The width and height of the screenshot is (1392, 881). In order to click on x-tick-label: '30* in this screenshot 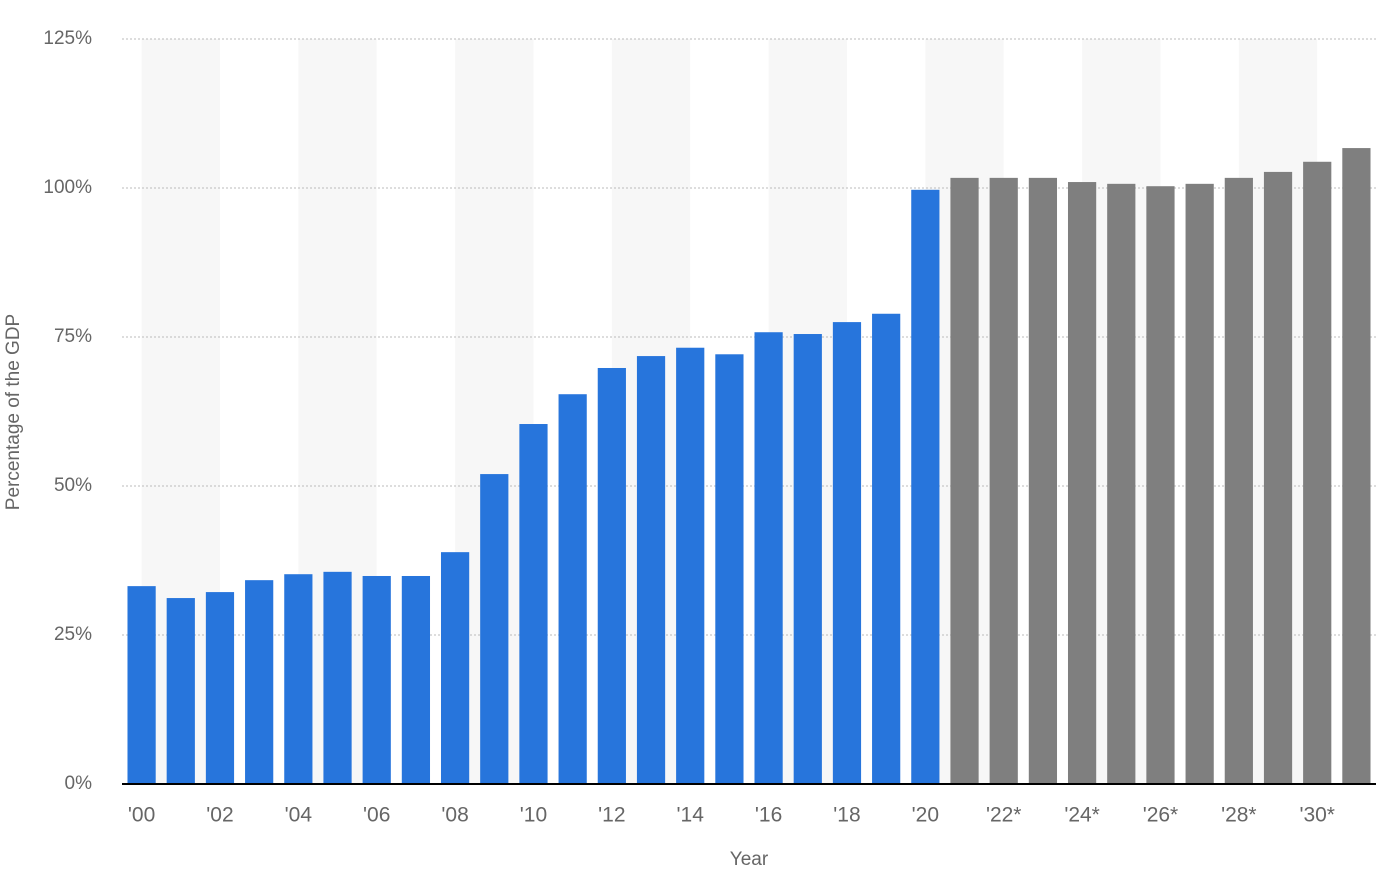, I will do `click(1317, 815)`.